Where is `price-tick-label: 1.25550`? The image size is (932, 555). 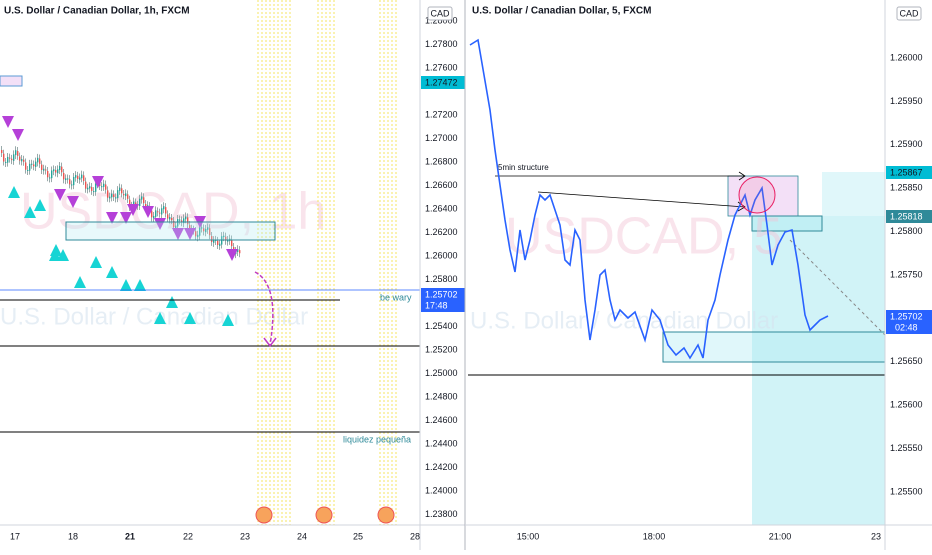 price-tick-label: 1.25550 is located at coordinates (906, 448).